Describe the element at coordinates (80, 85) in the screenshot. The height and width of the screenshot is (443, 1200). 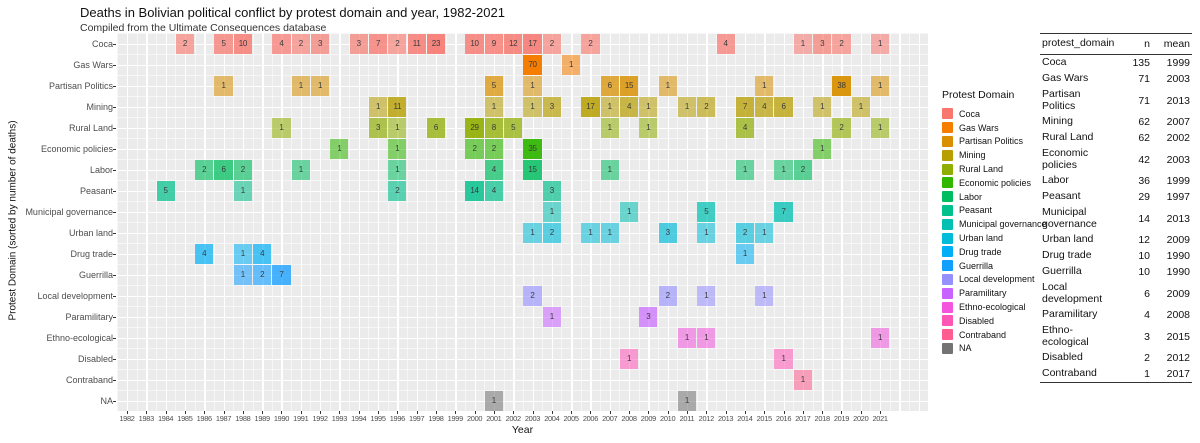
I see `y-tick-label: Partisan Politics` at that location.